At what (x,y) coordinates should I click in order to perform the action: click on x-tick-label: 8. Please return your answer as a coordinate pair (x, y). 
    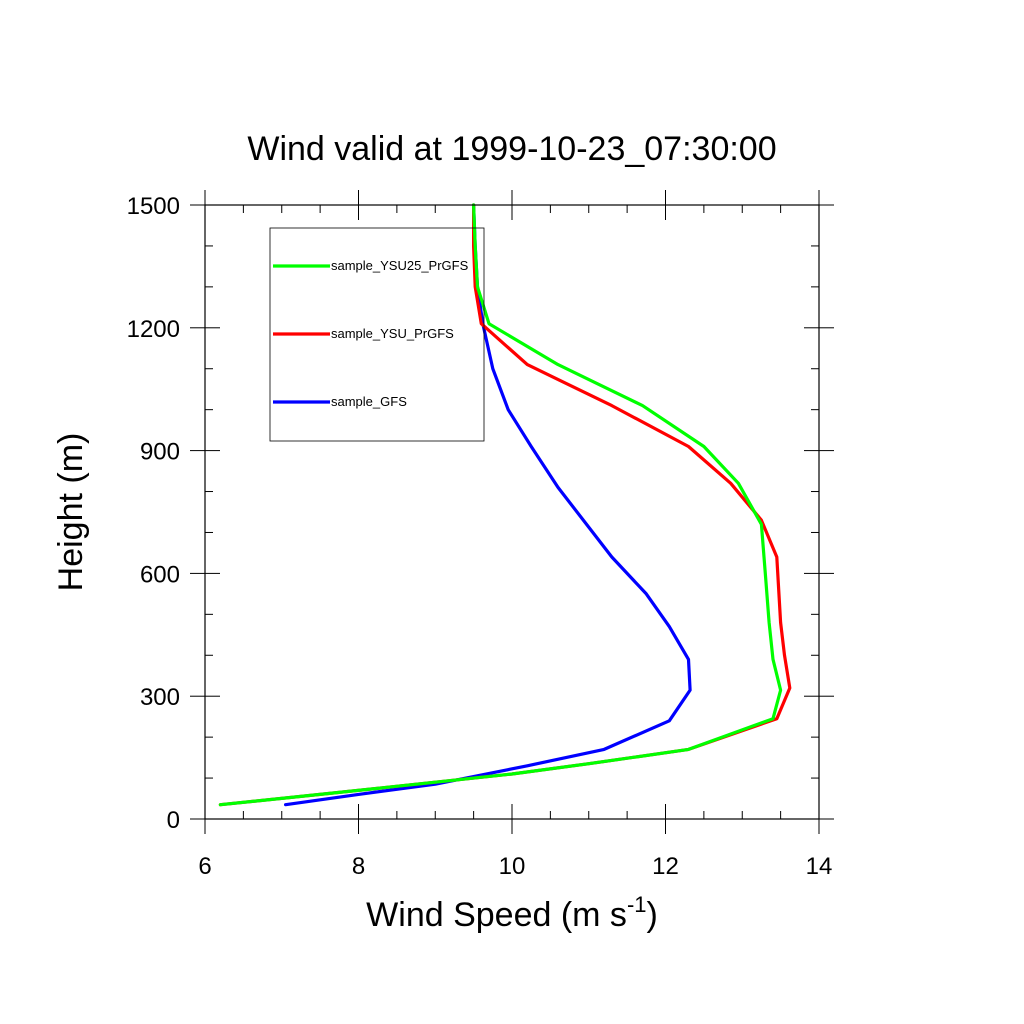
    Looking at the image, I should click on (358, 866).